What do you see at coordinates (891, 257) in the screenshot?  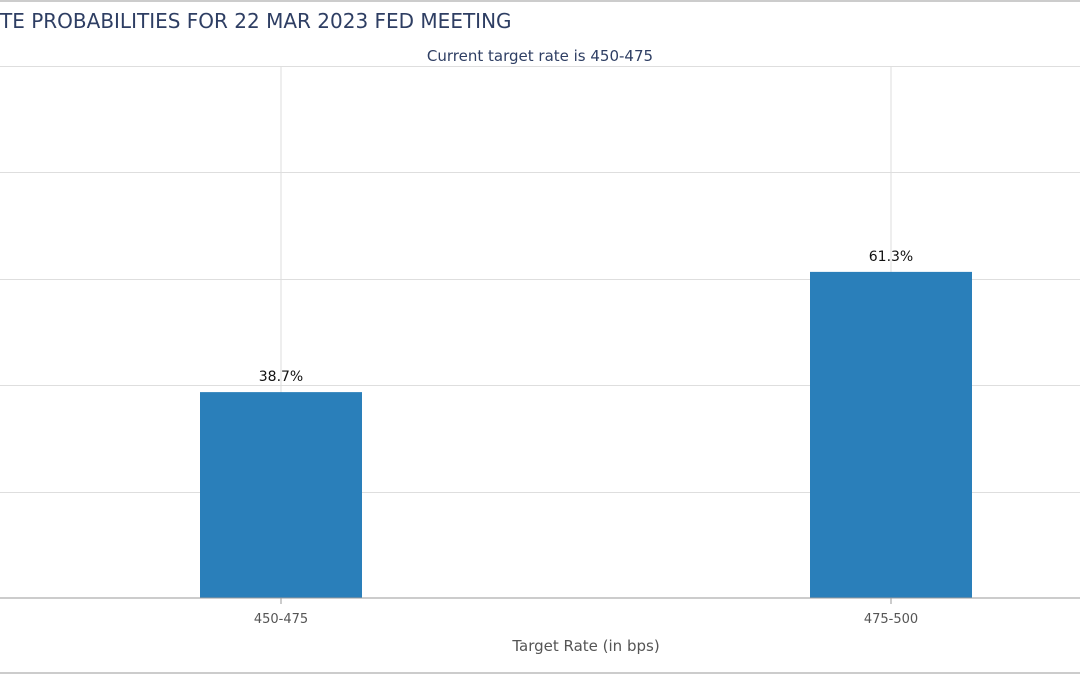 I see `data-label-475-500: 61.3%` at bounding box center [891, 257].